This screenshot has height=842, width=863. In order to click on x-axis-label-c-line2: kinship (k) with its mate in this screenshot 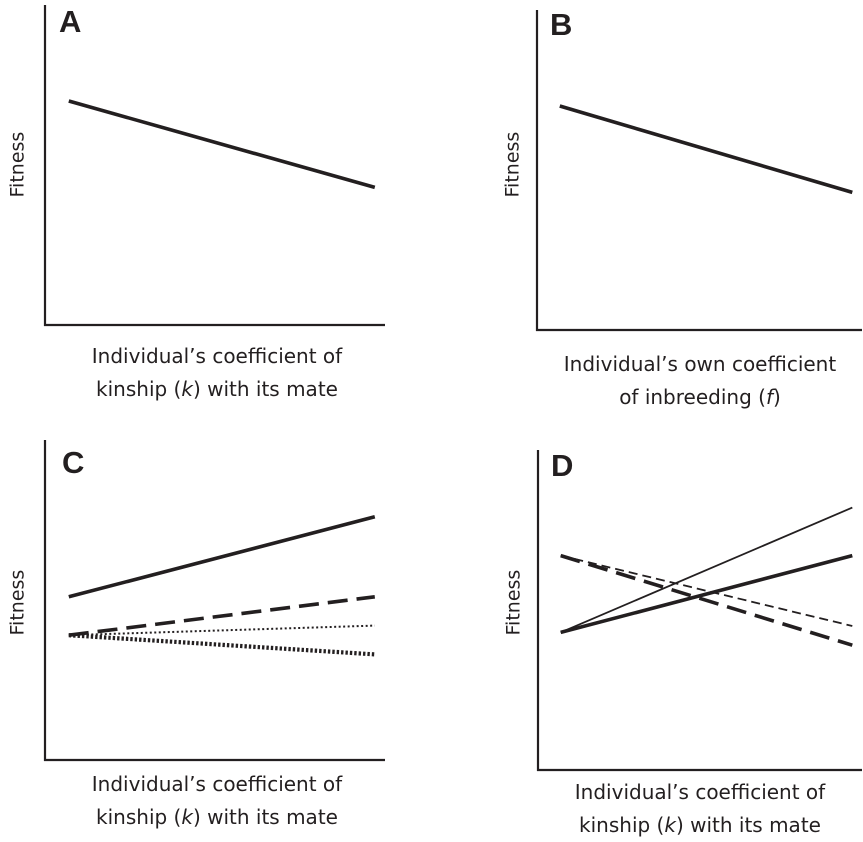, I will do `click(217, 817)`.